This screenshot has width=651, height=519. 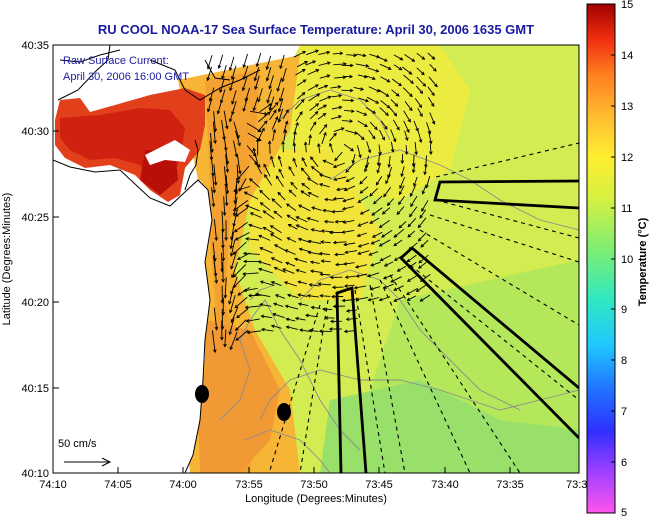 I want to click on x-tick-label: 73:35, so click(x=510, y=485).